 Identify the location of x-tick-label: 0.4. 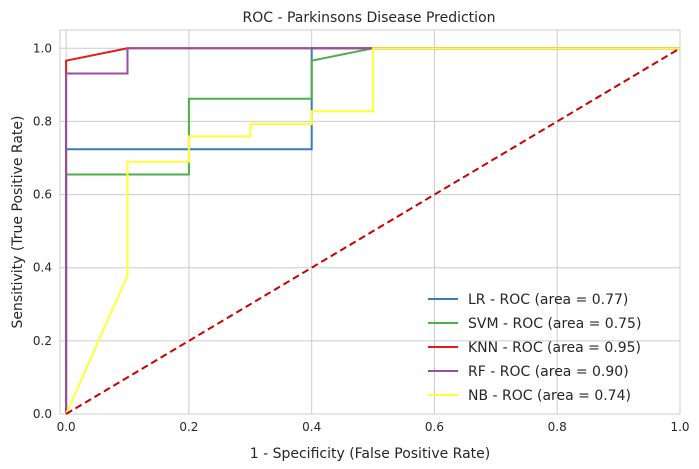
(311, 427).